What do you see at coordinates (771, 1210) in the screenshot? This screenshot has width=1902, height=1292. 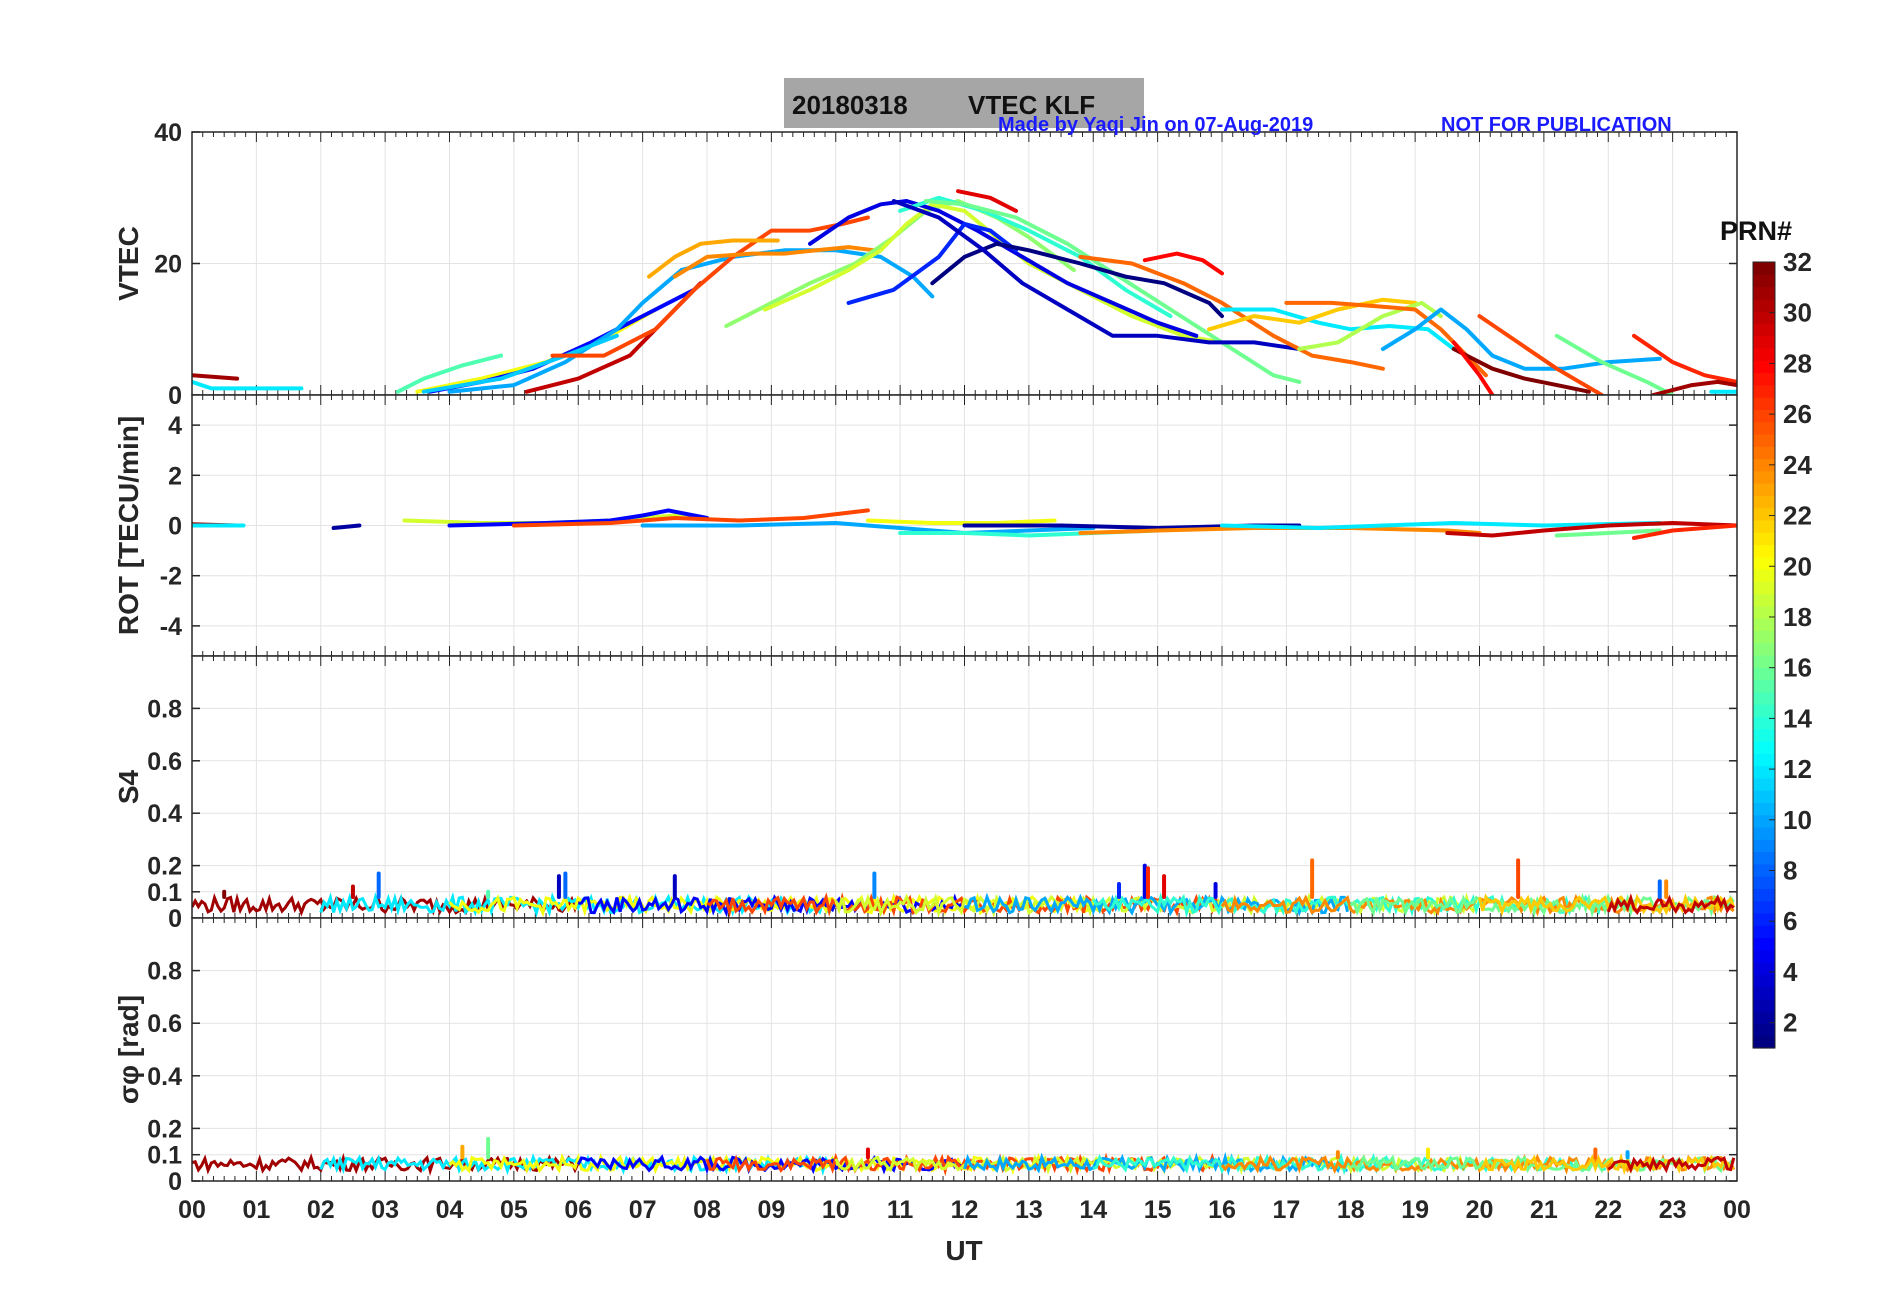 I see `x-tick-label: 09` at bounding box center [771, 1210].